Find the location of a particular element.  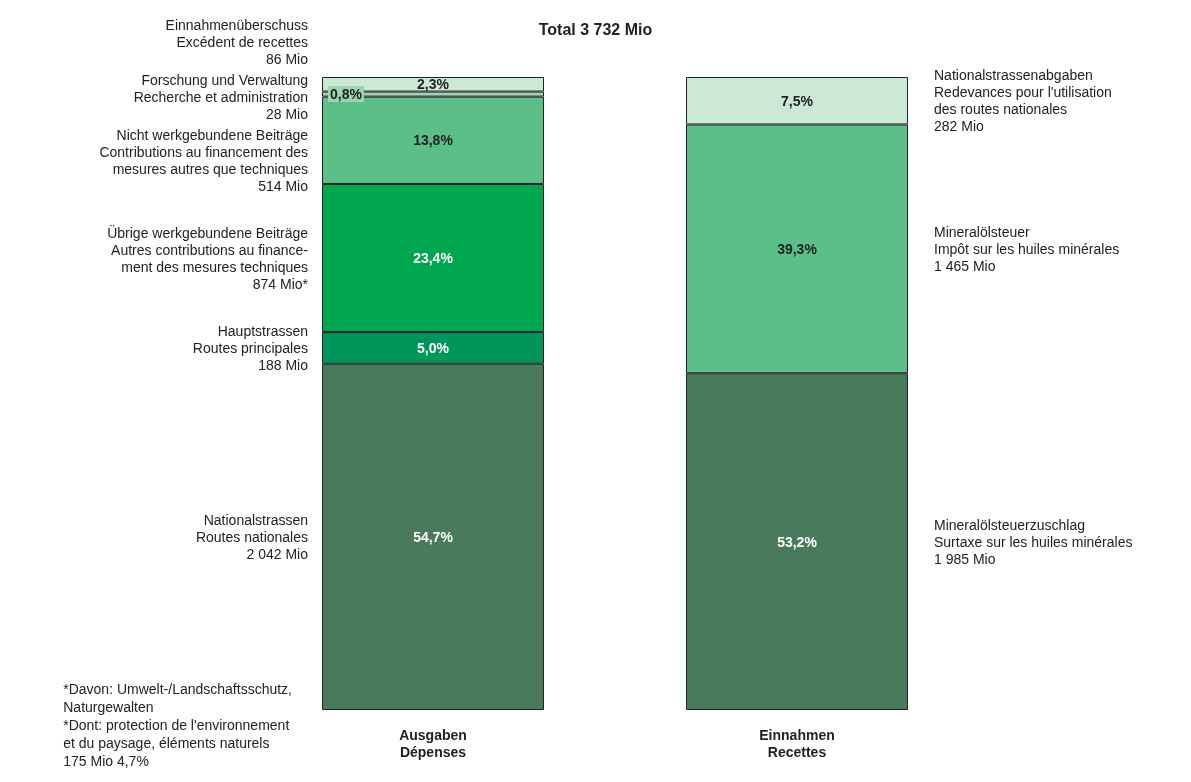

annotation: *Davon: Umwelt-/Landschaftsschutz, Naturgewalten *Dont: protection de l'environnement et du paysage, éléments naturels 175 Mio 4,7% is located at coordinates (177, 725).